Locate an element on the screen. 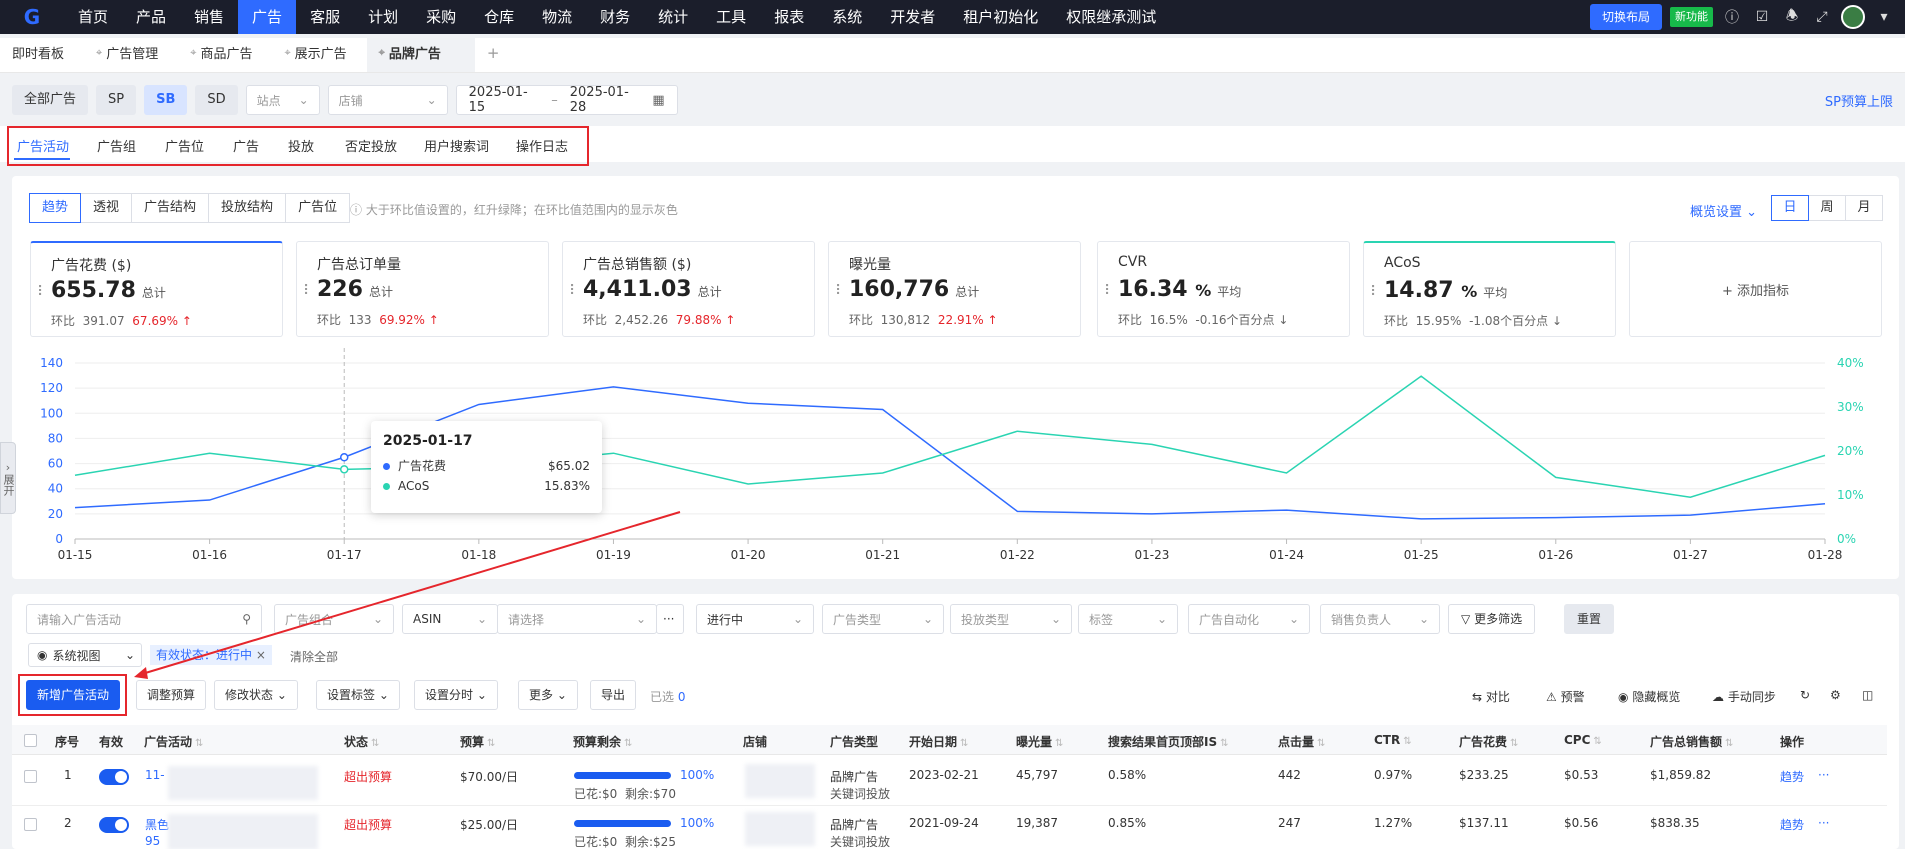  fullscreen-icon: ⤢ is located at coordinates (1822, 17).